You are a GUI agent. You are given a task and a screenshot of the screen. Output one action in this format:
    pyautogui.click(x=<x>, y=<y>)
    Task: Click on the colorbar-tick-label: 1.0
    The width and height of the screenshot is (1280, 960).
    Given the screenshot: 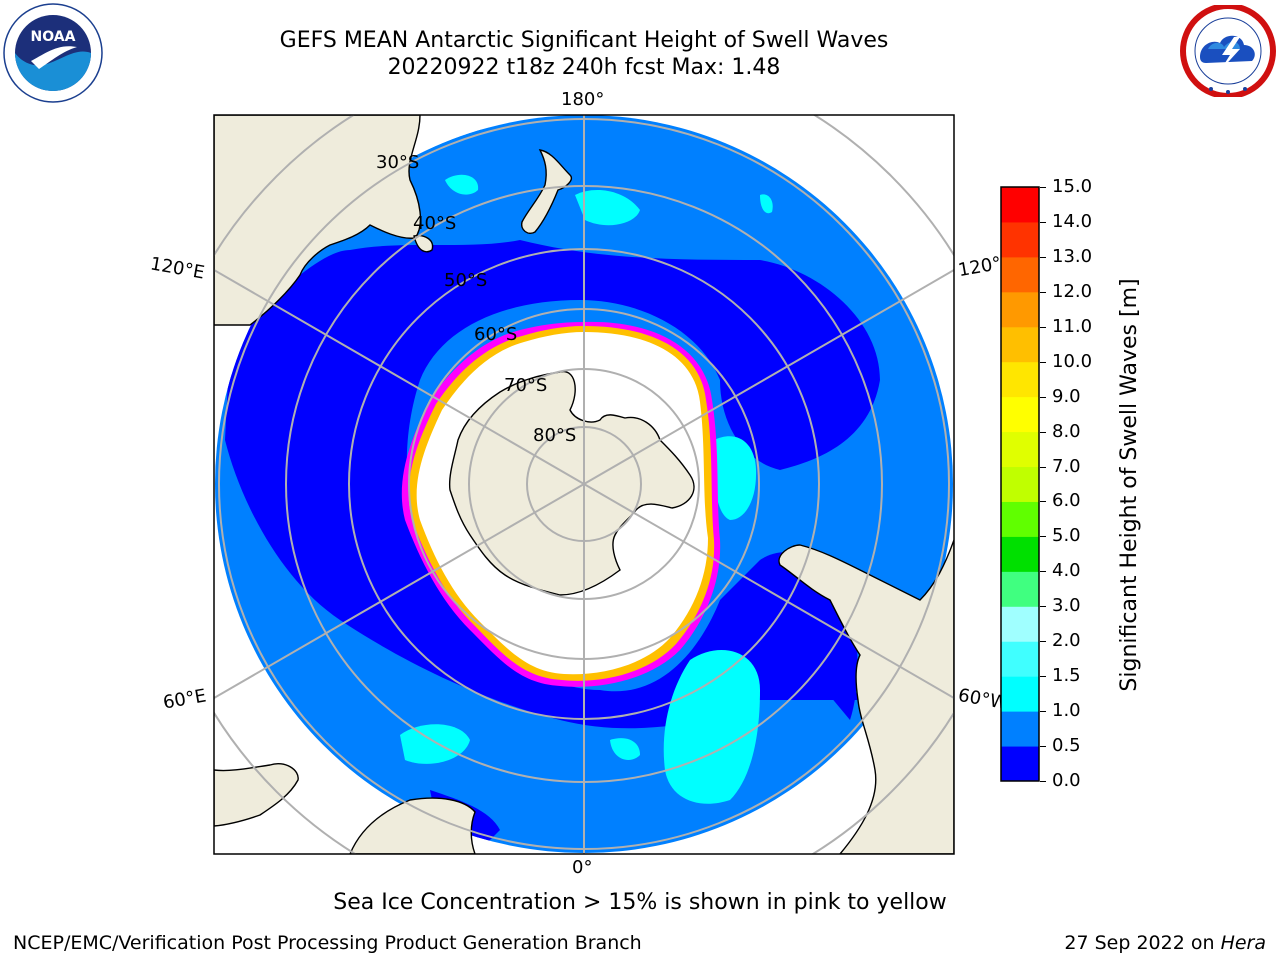 What is the action you would take?
    pyautogui.click(x=1066, y=711)
    